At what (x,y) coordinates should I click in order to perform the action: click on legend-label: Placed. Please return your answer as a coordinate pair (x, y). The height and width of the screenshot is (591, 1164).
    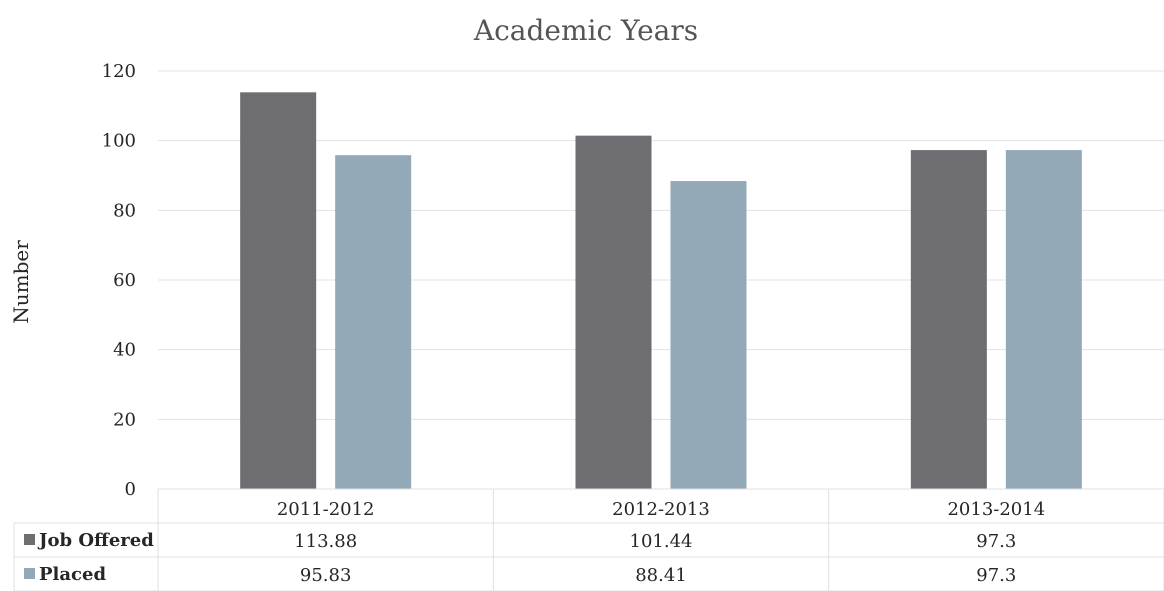
    Looking at the image, I should click on (72, 574).